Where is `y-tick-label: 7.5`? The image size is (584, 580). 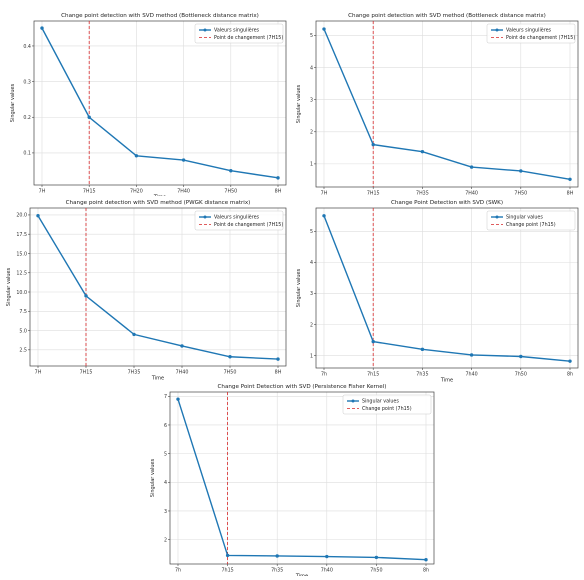
y-tick-label: 7.5 is located at coordinates (23, 312).